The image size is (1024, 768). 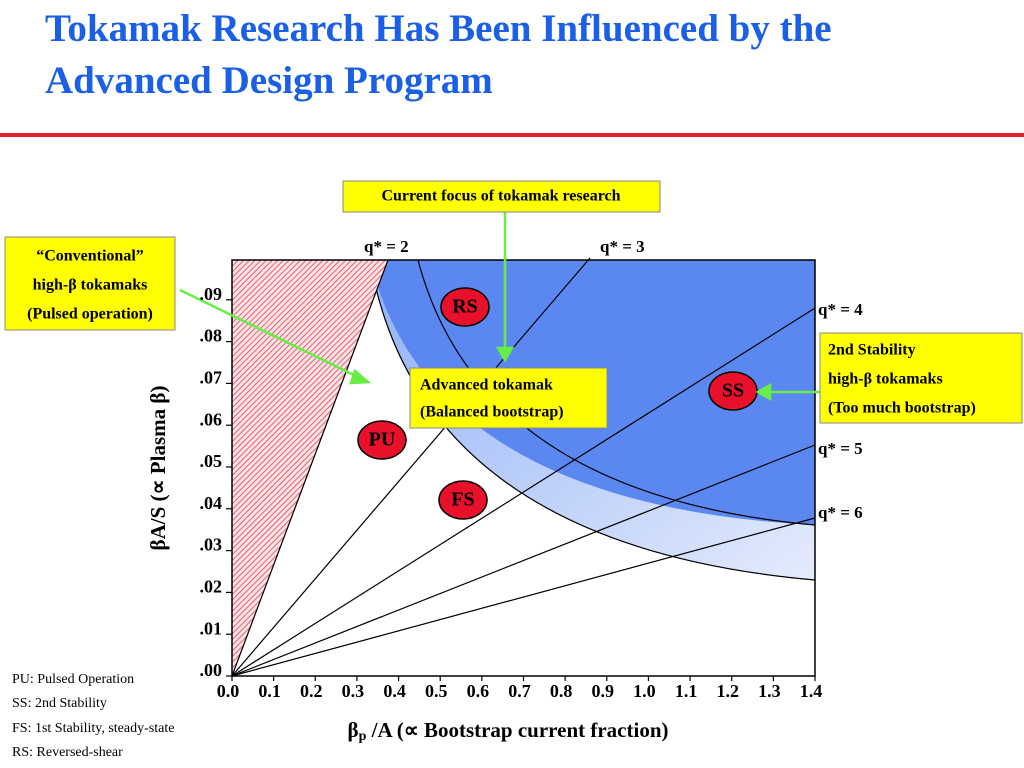 I want to click on q-label: q* = 6, so click(x=840, y=512).